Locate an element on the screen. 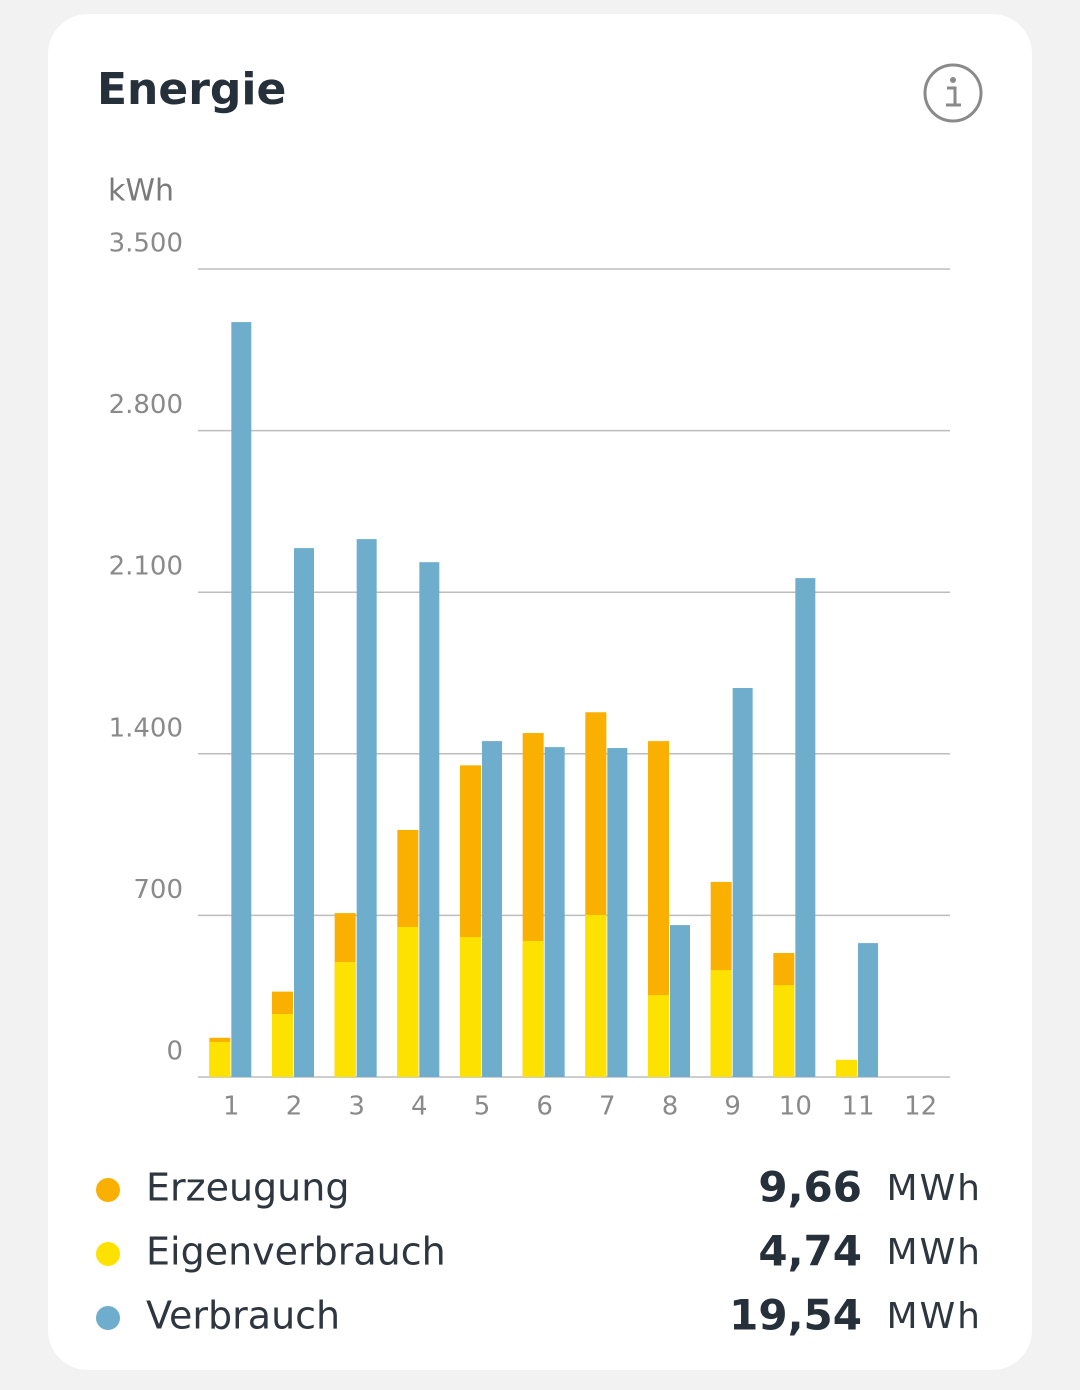 The width and height of the screenshot is (1080, 1390). y-tick-label: 2.100 is located at coordinates (146, 567).